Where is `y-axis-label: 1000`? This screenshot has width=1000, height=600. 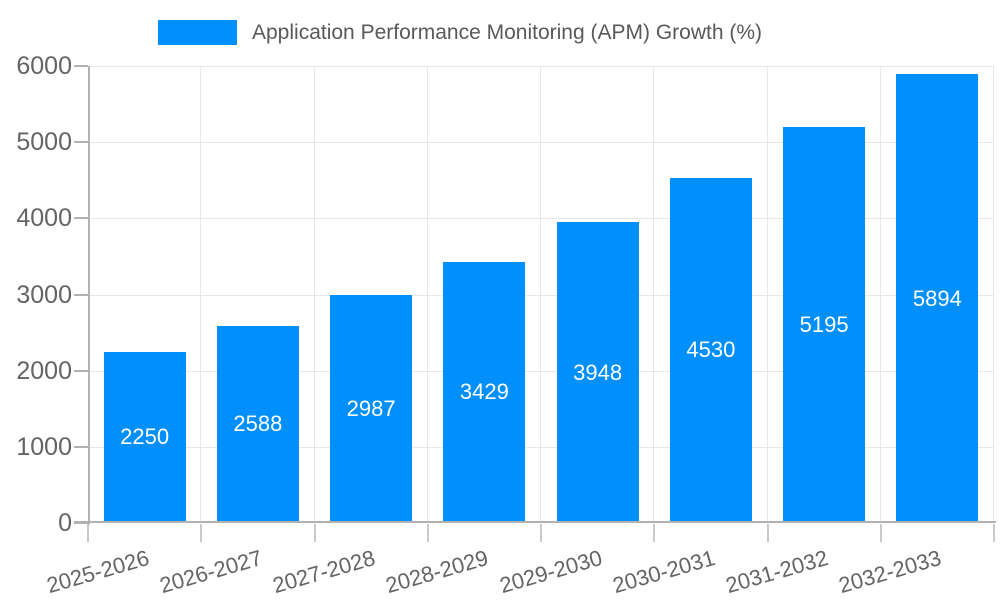 y-axis-label: 1000 is located at coordinates (44, 446).